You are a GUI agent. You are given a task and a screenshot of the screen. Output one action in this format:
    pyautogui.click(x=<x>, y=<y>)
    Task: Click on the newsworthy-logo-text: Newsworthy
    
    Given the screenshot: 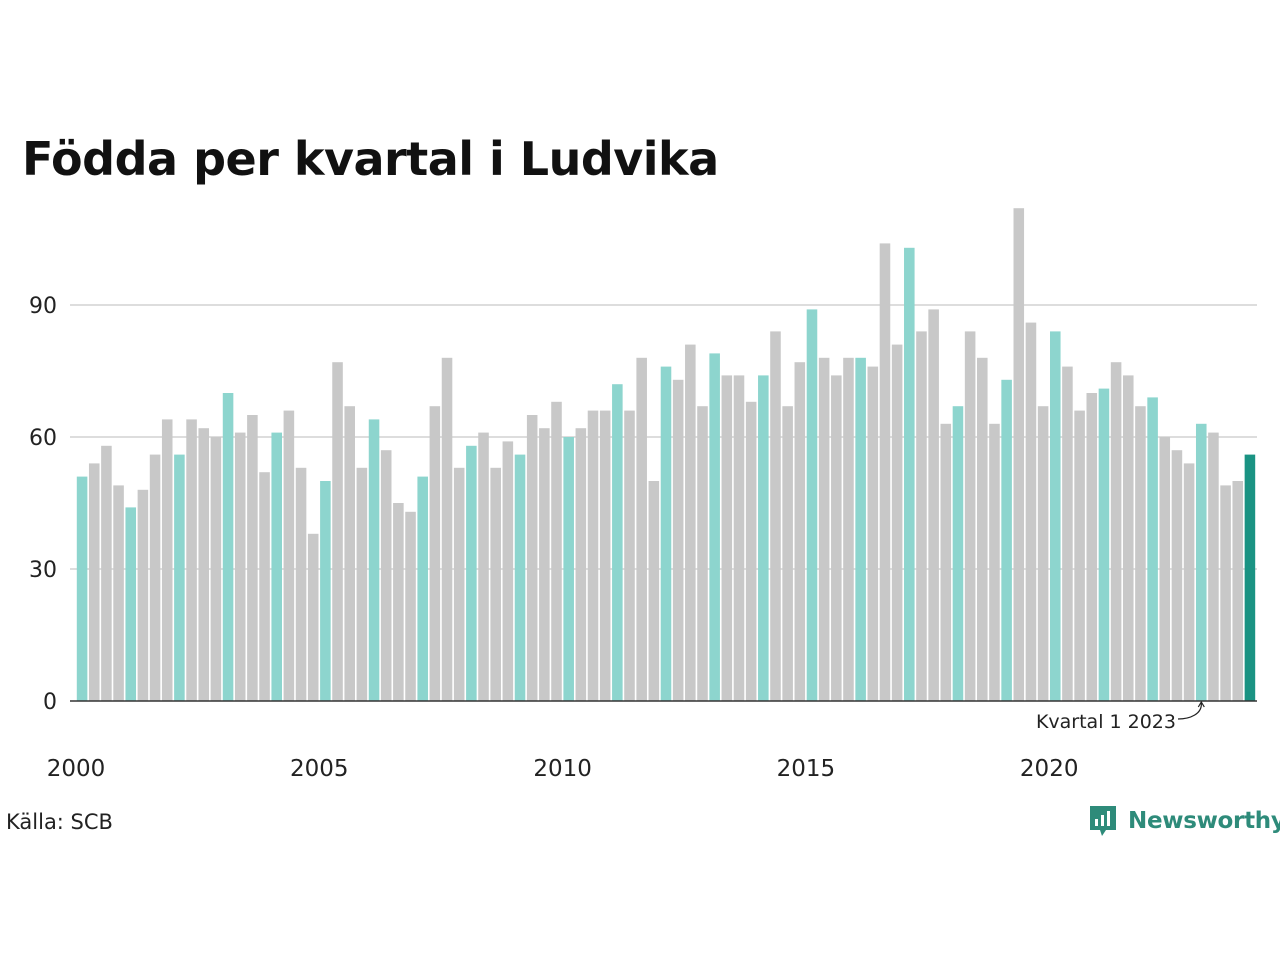 What is the action you would take?
    pyautogui.click(x=1204, y=821)
    